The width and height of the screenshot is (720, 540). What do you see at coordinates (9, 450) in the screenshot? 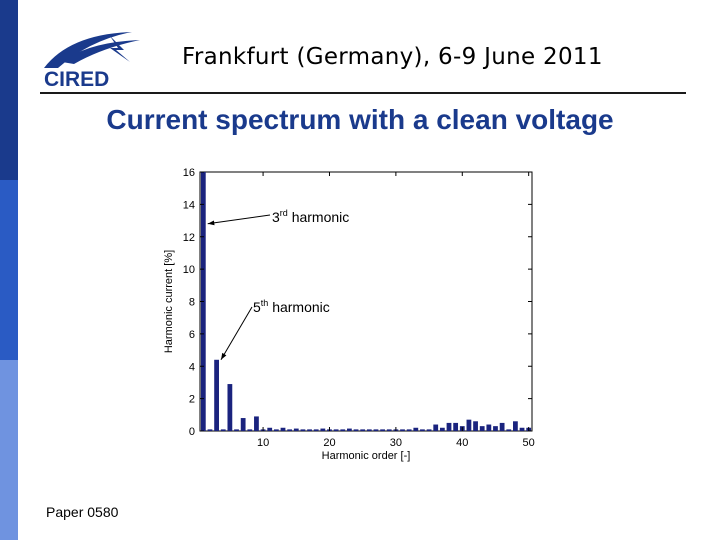
I see `side-bar-bottom` at bounding box center [9, 450].